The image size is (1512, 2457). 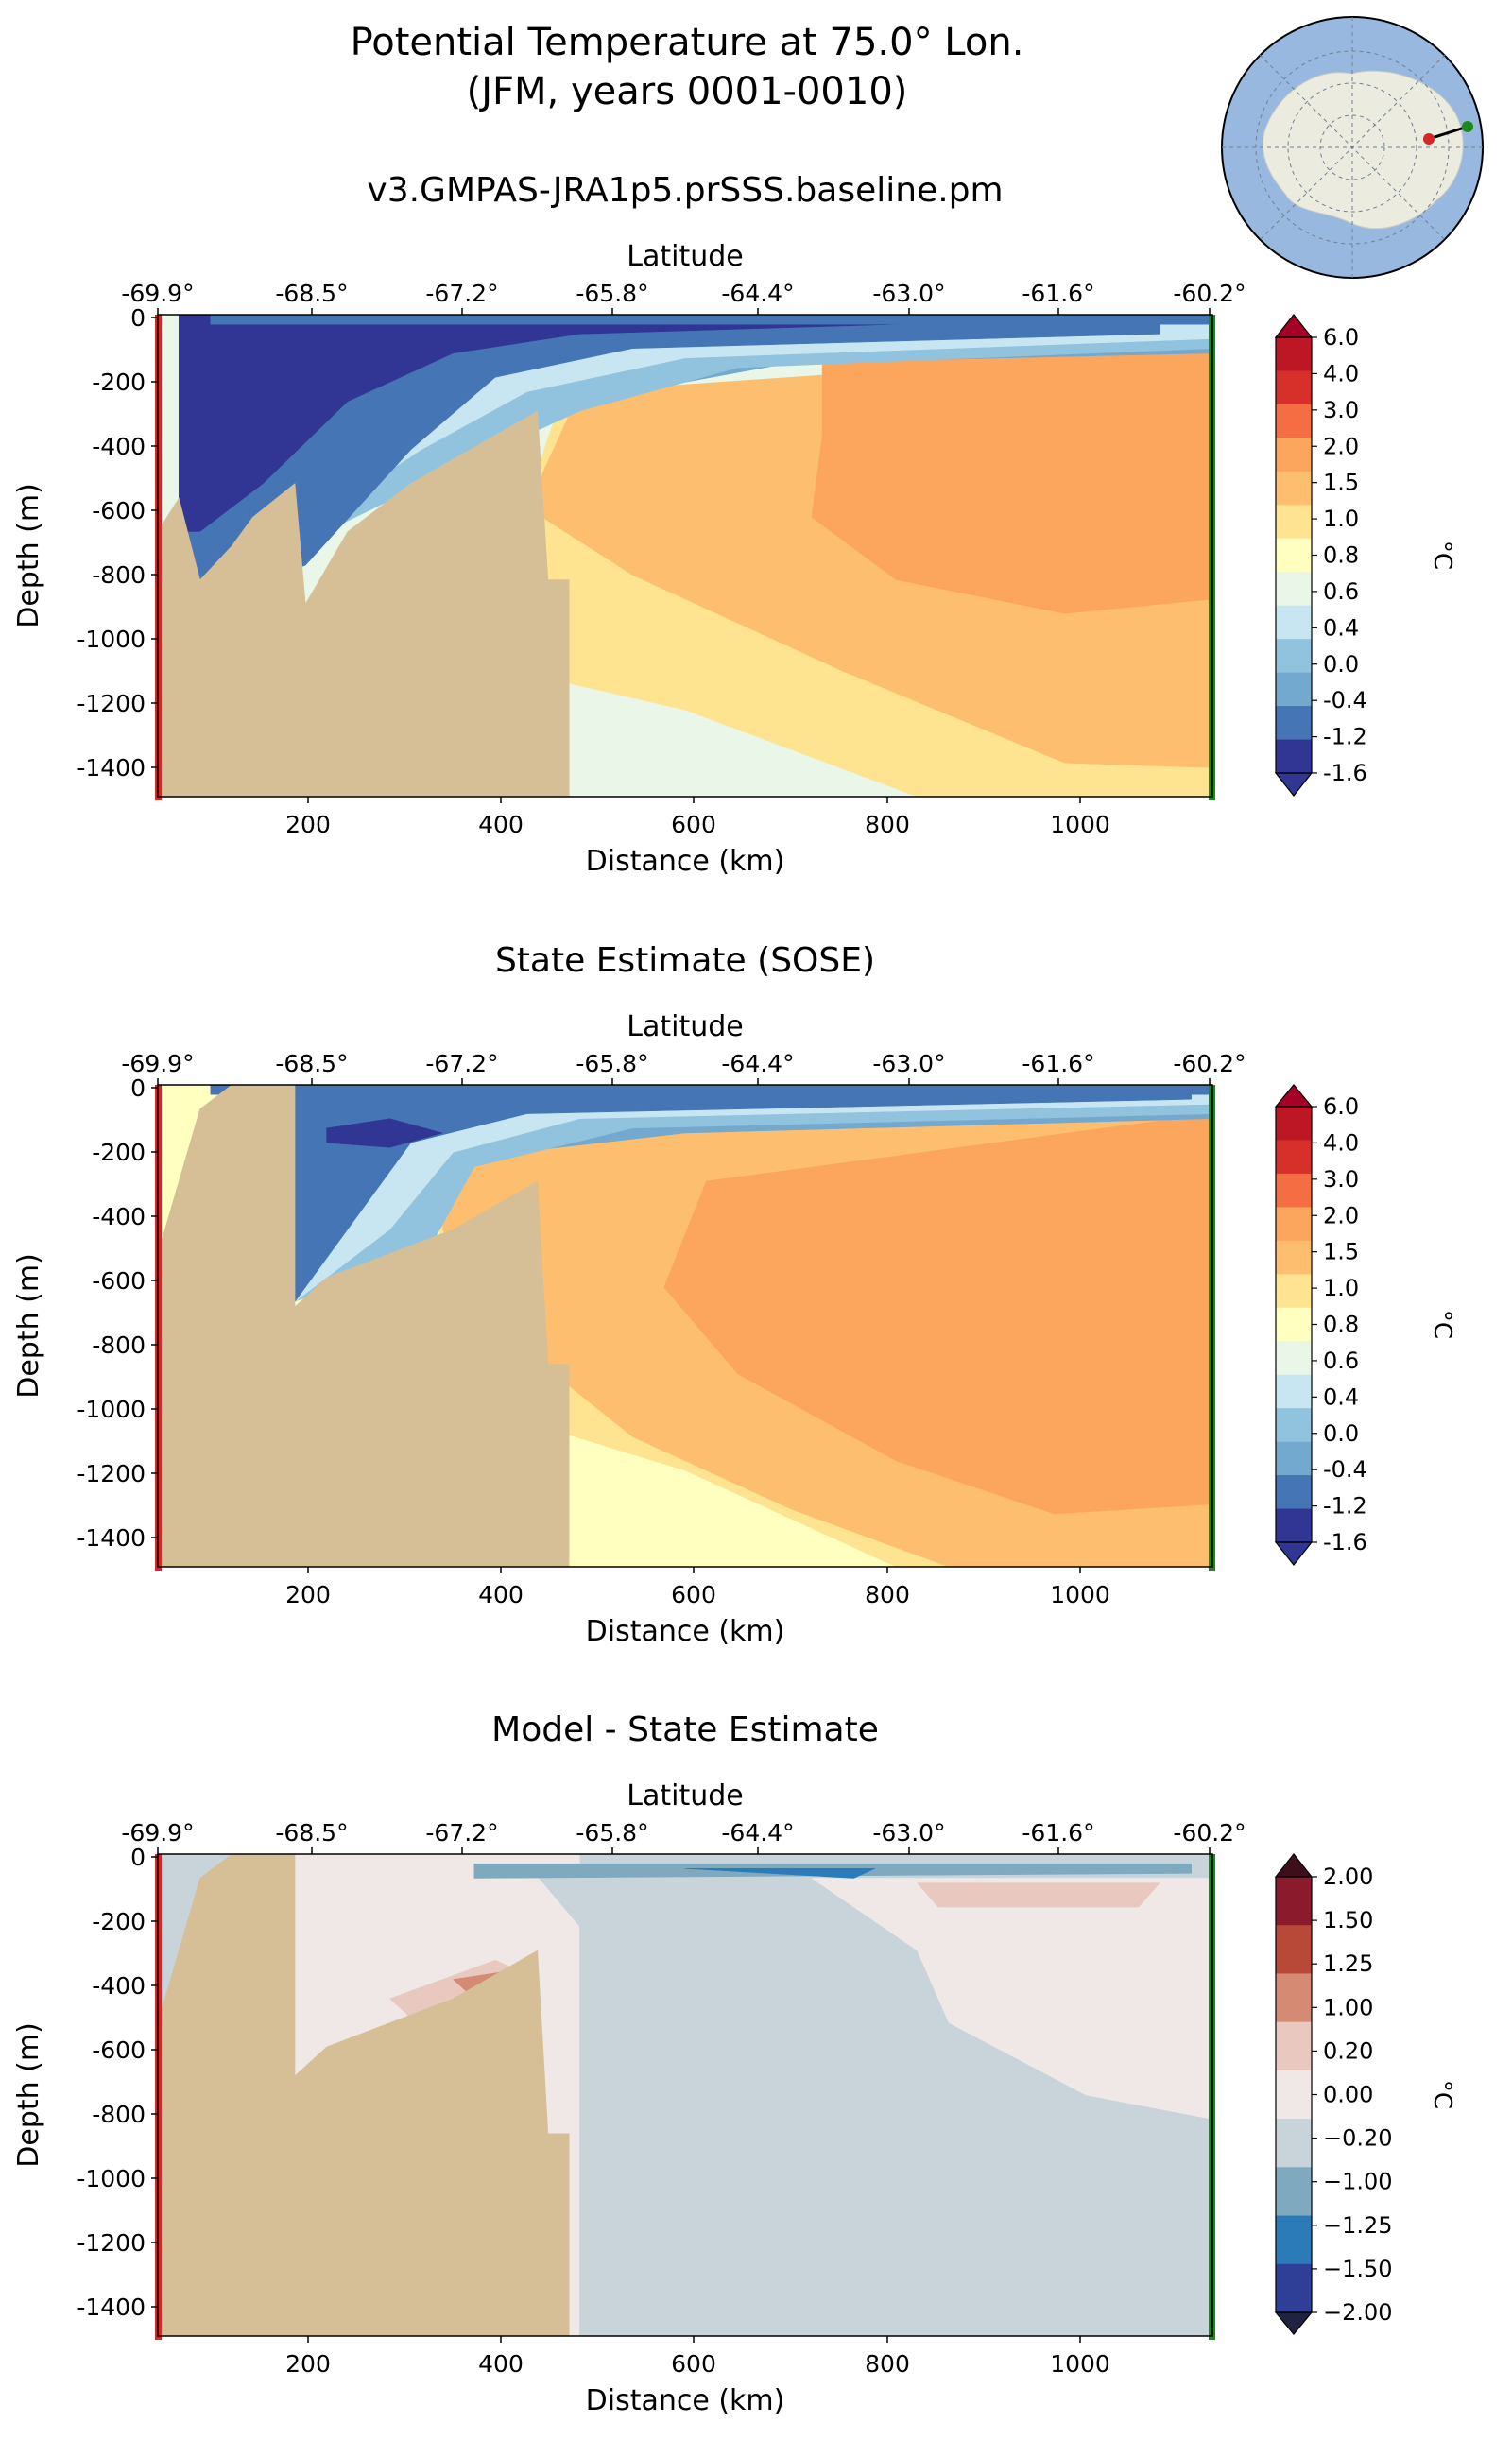 I want to click on panel3-lat-tick-label: -64.4°, so click(x=757, y=1833).